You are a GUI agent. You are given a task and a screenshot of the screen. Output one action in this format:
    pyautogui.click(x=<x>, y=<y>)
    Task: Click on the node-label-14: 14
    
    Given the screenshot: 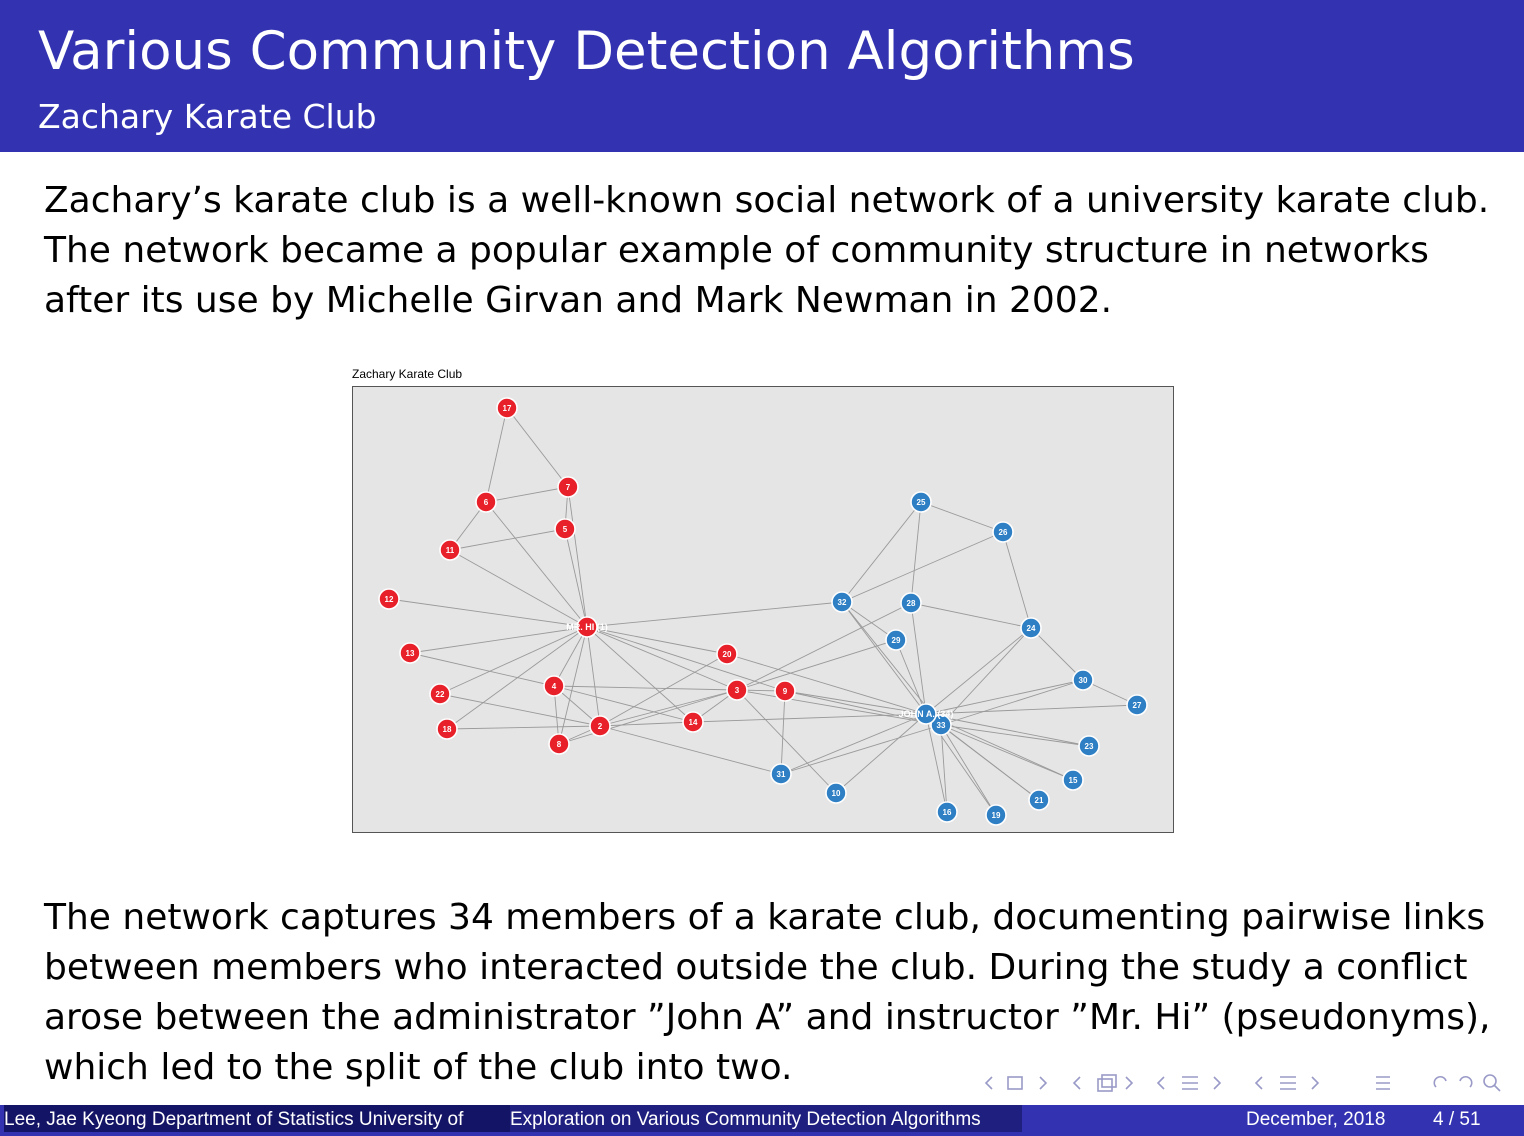 What is the action you would take?
    pyautogui.click(x=693, y=722)
    